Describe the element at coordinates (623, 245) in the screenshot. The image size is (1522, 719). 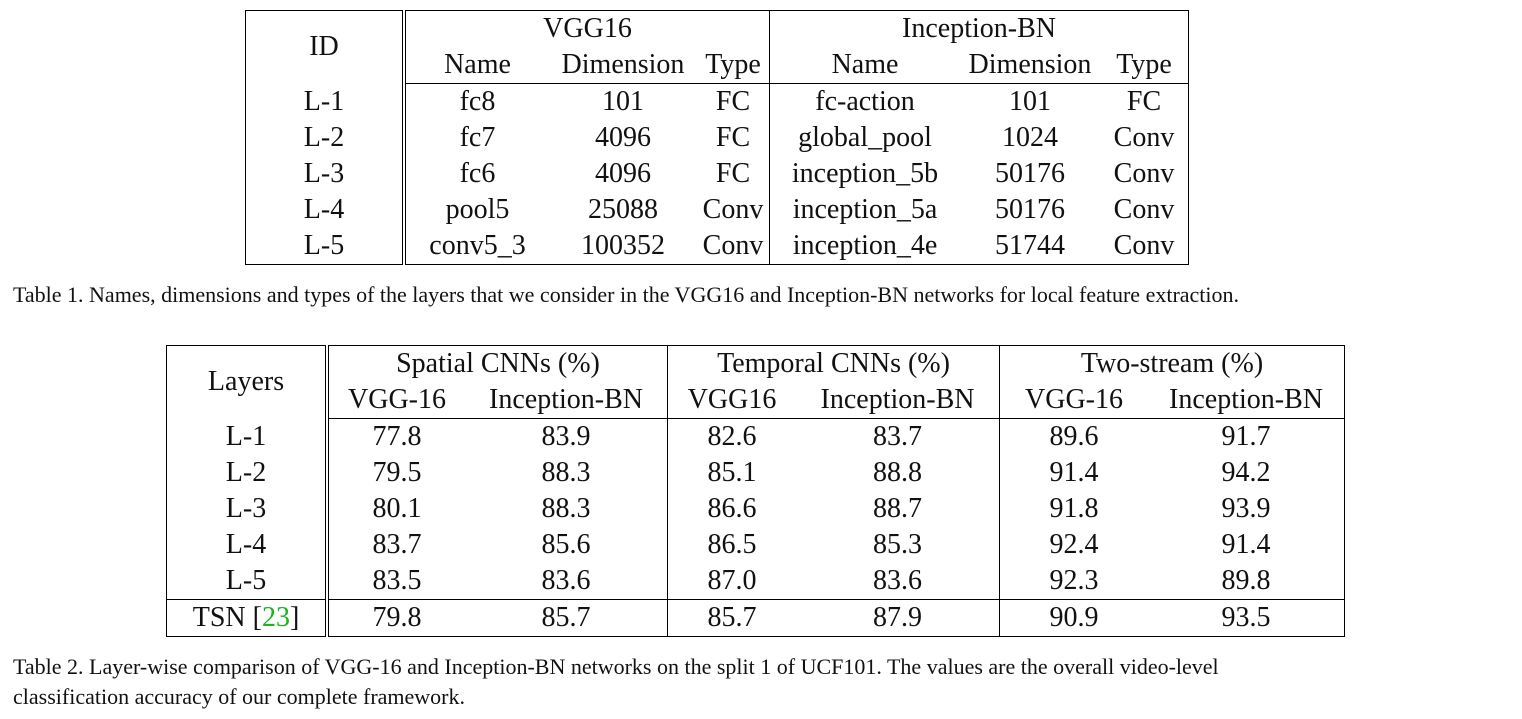
I see `t1-cell: 100352` at that location.